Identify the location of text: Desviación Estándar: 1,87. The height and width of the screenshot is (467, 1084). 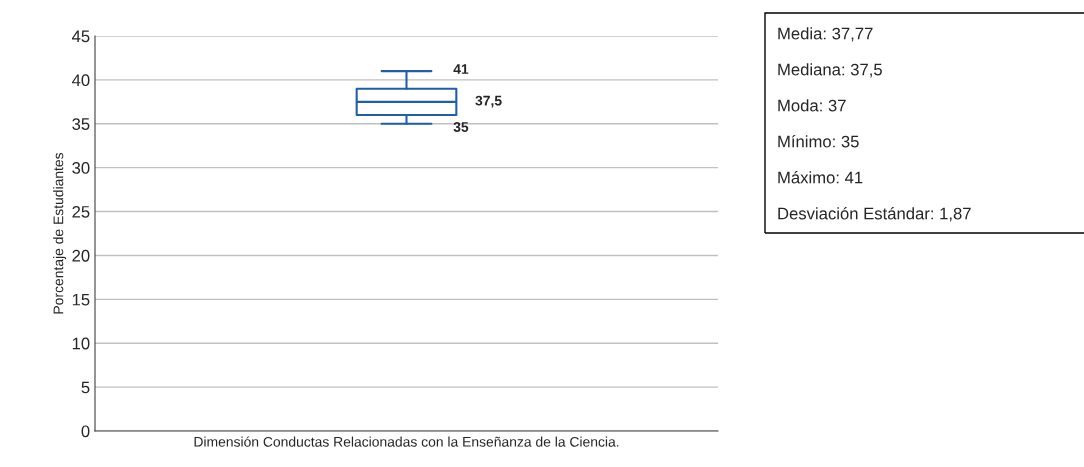
(874, 214).